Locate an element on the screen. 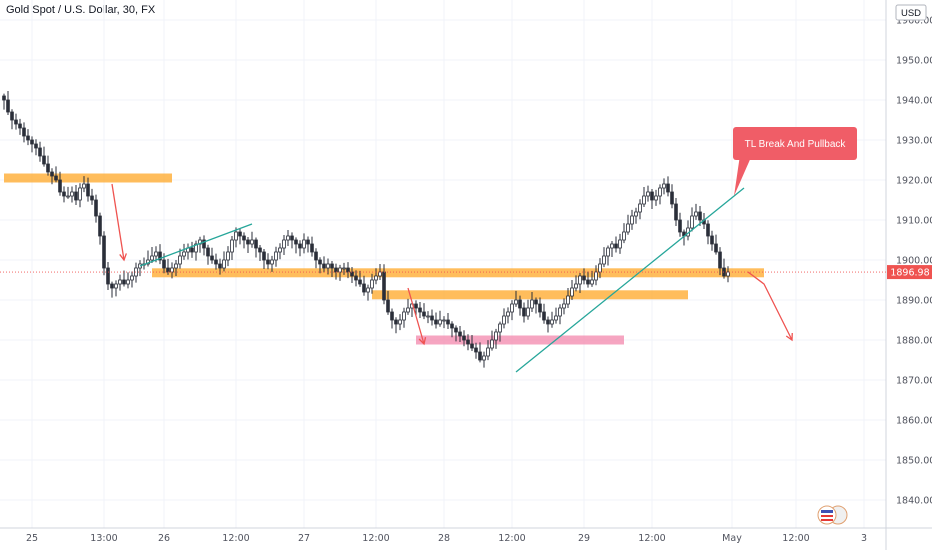 The height and width of the screenshot is (550, 932). x-tick-label: 13:00 is located at coordinates (103, 538).